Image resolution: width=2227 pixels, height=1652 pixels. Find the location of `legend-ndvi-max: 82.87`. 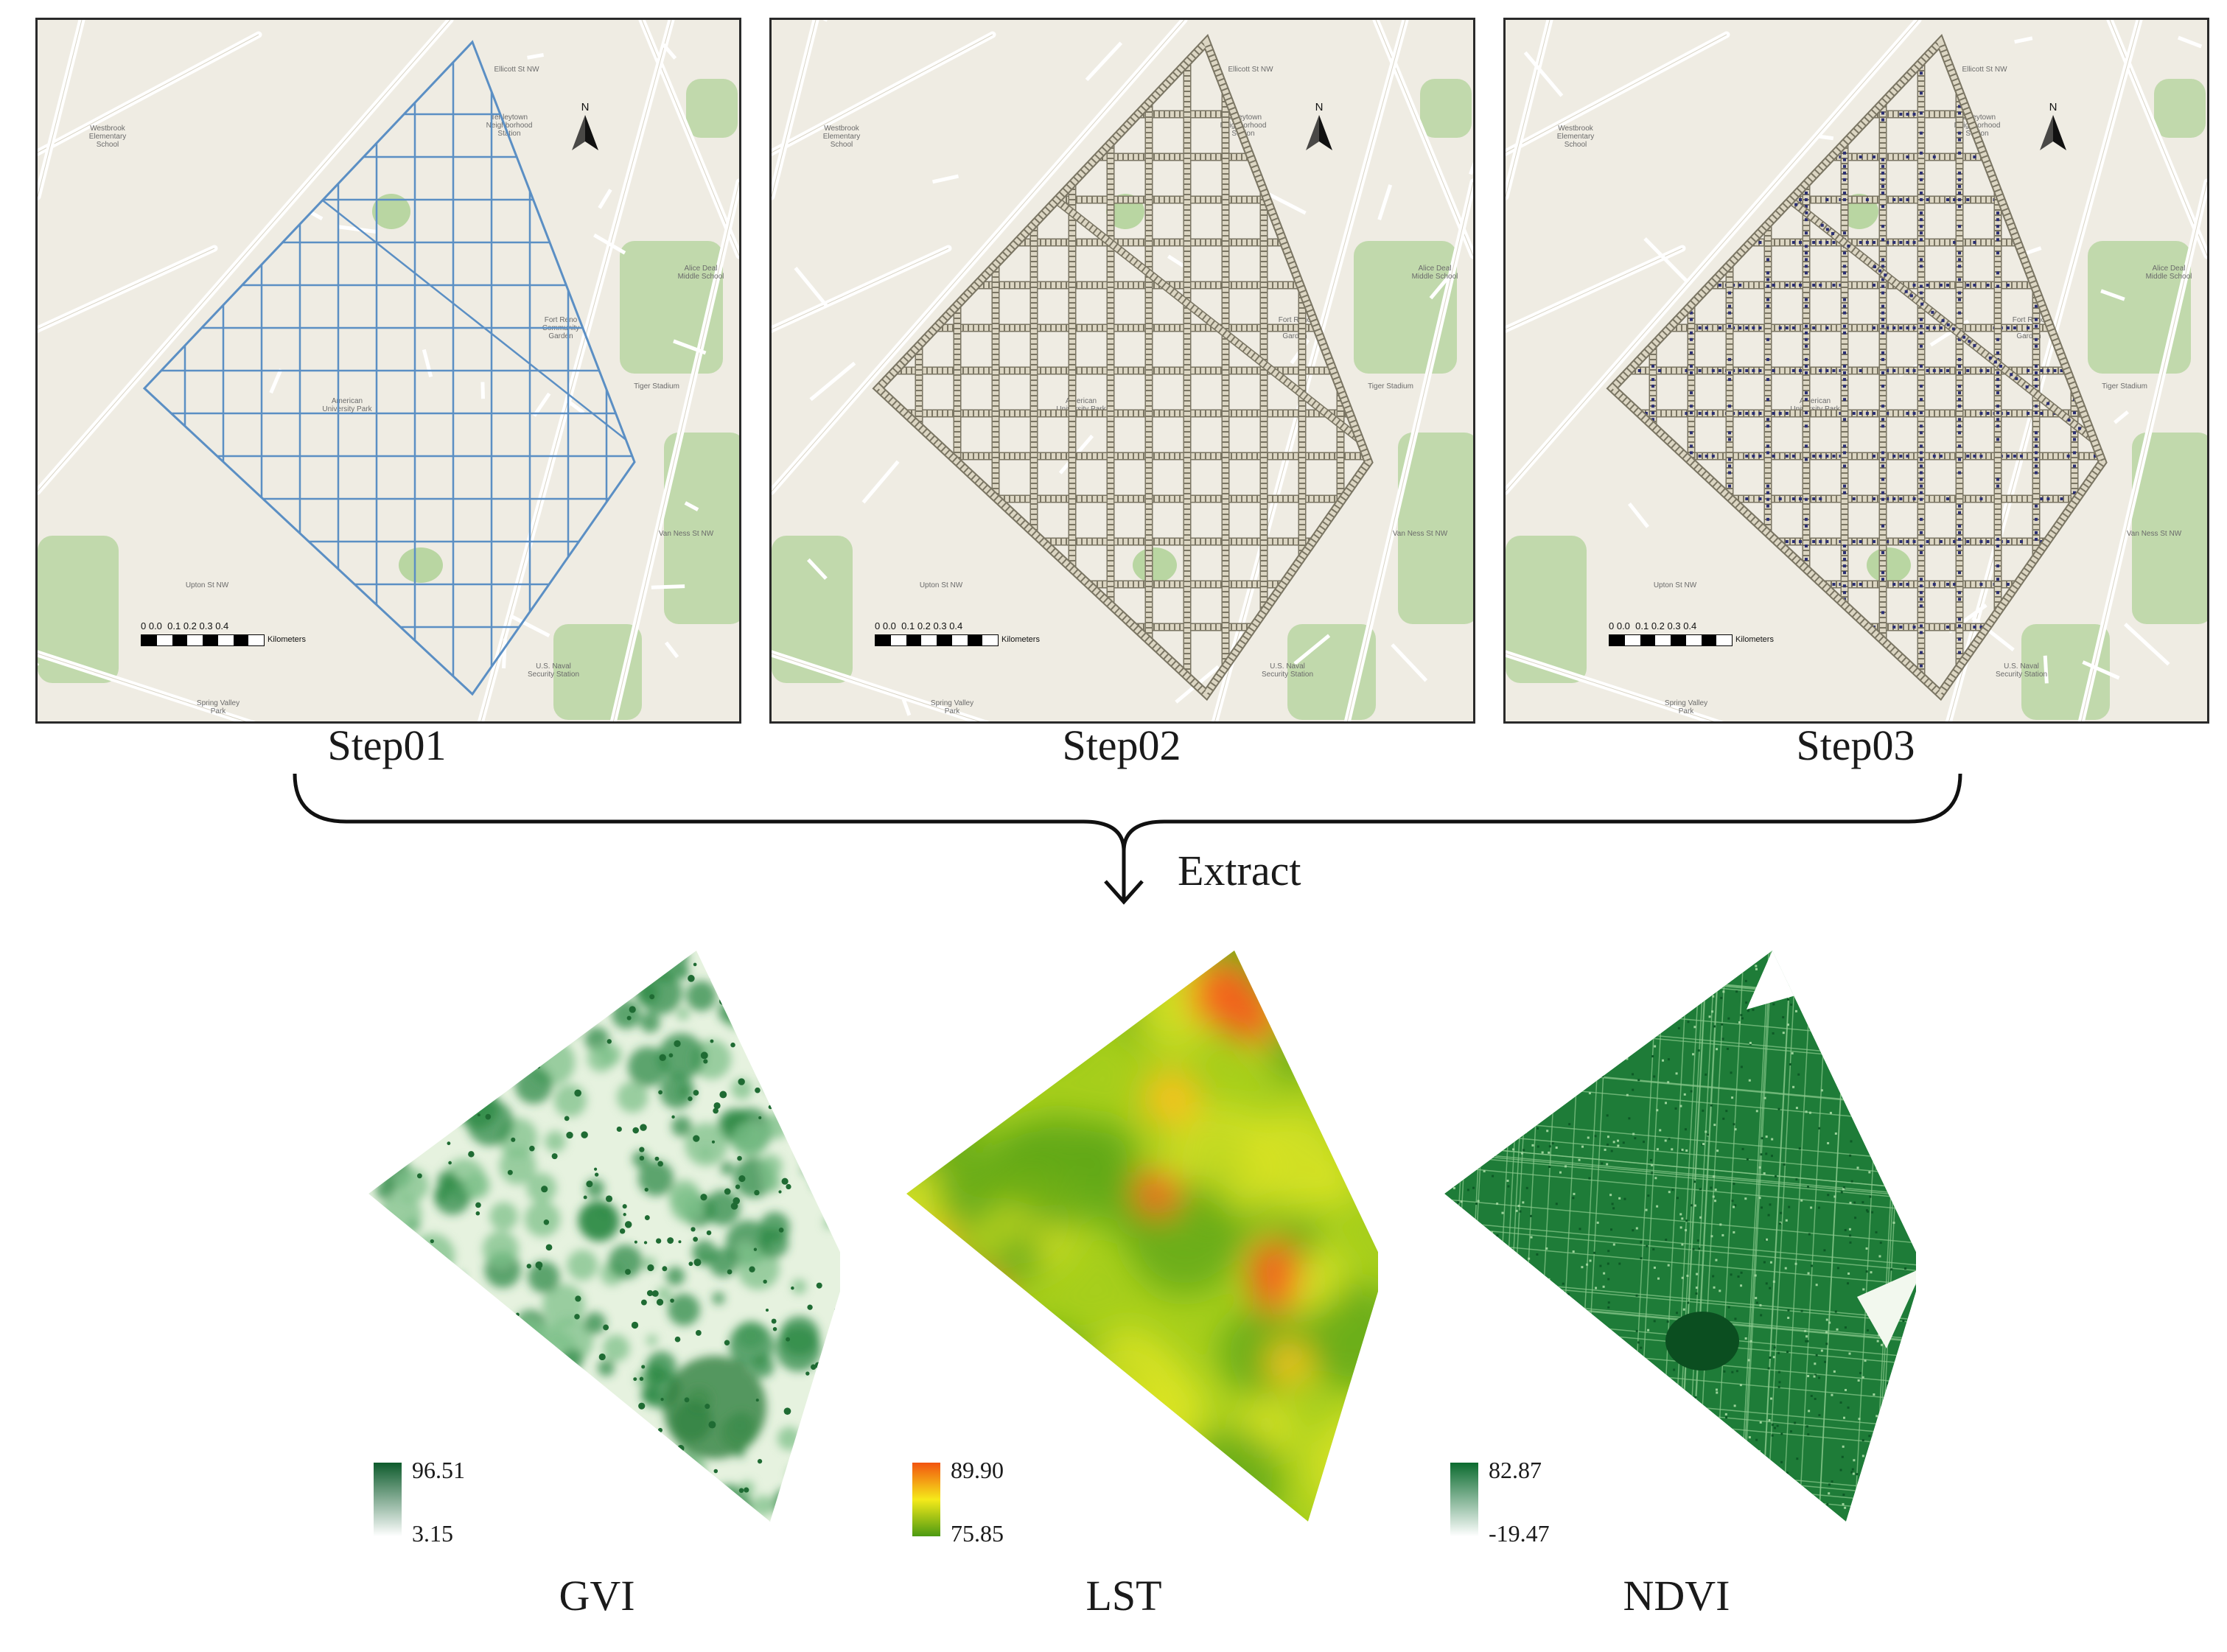

legend-ndvi-max: 82.87 is located at coordinates (1516, 1470).